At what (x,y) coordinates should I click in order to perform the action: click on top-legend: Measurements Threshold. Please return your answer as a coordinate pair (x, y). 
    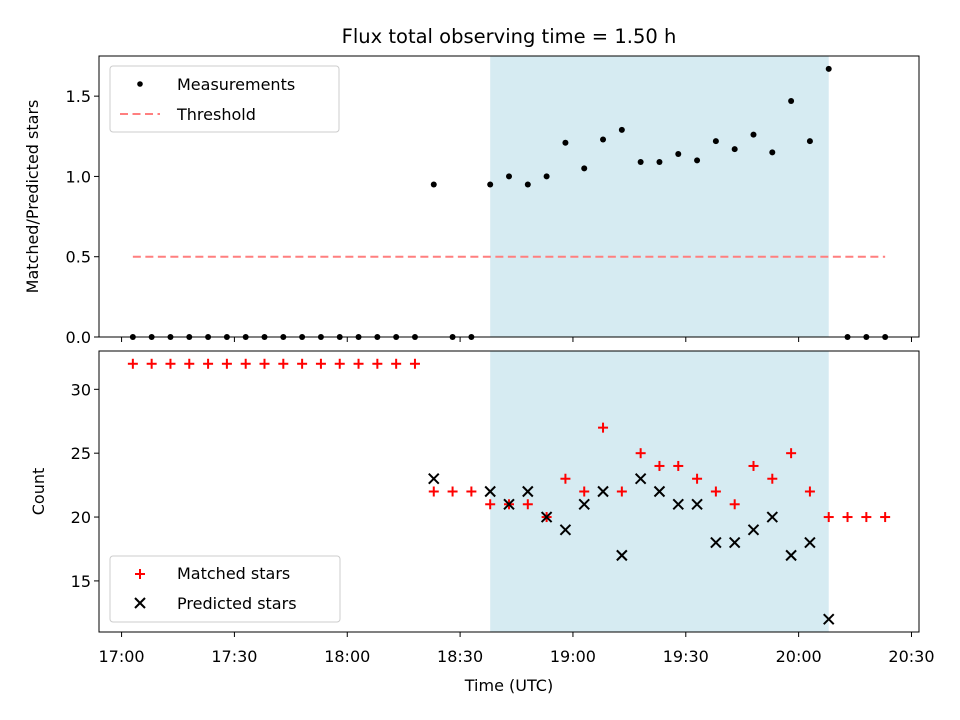
    Looking at the image, I should click on (224, 99).